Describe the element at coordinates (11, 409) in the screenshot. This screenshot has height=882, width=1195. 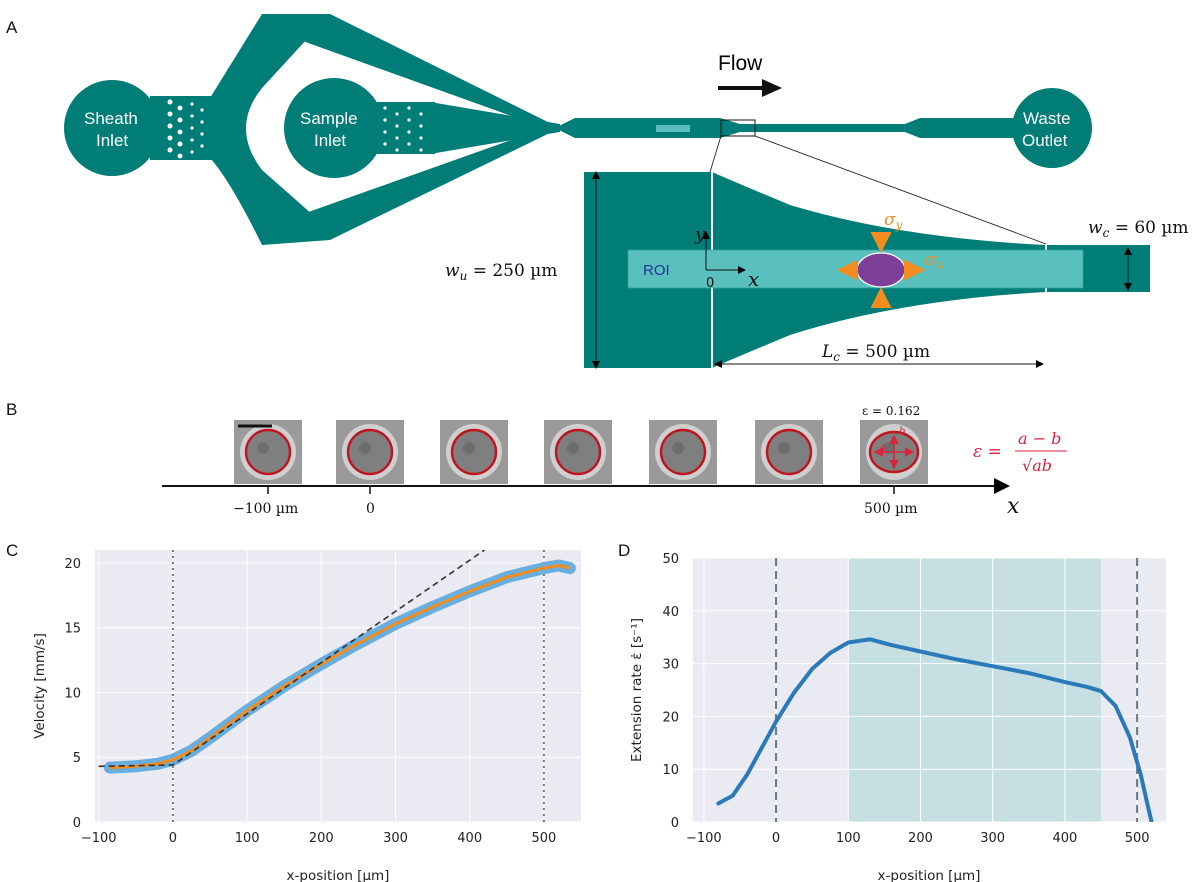
I see `panel-letter-b: B` at that location.